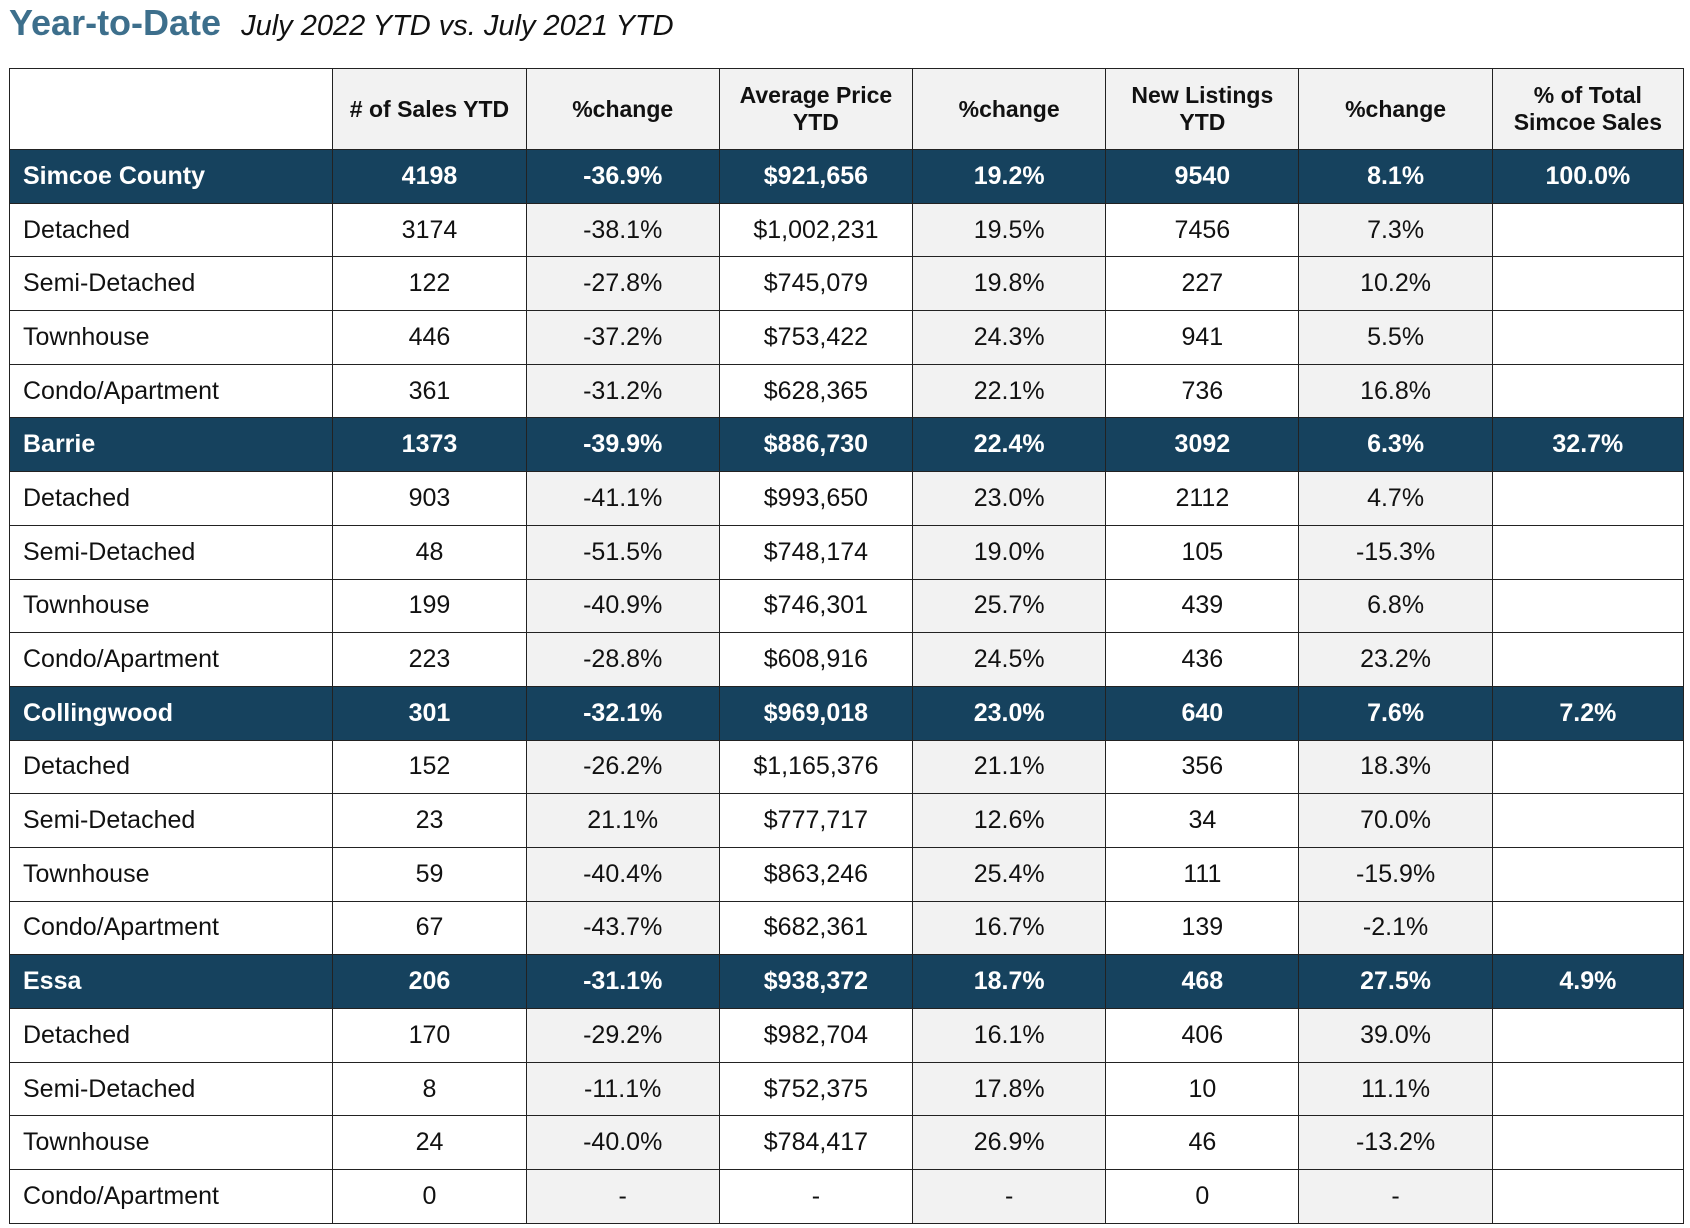 This screenshot has width=1690, height=1228. What do you see at coordinates (429, 176) in the screenshot?
I see `sales-ytd-cell: 4198` at bounding box center [429, 176].